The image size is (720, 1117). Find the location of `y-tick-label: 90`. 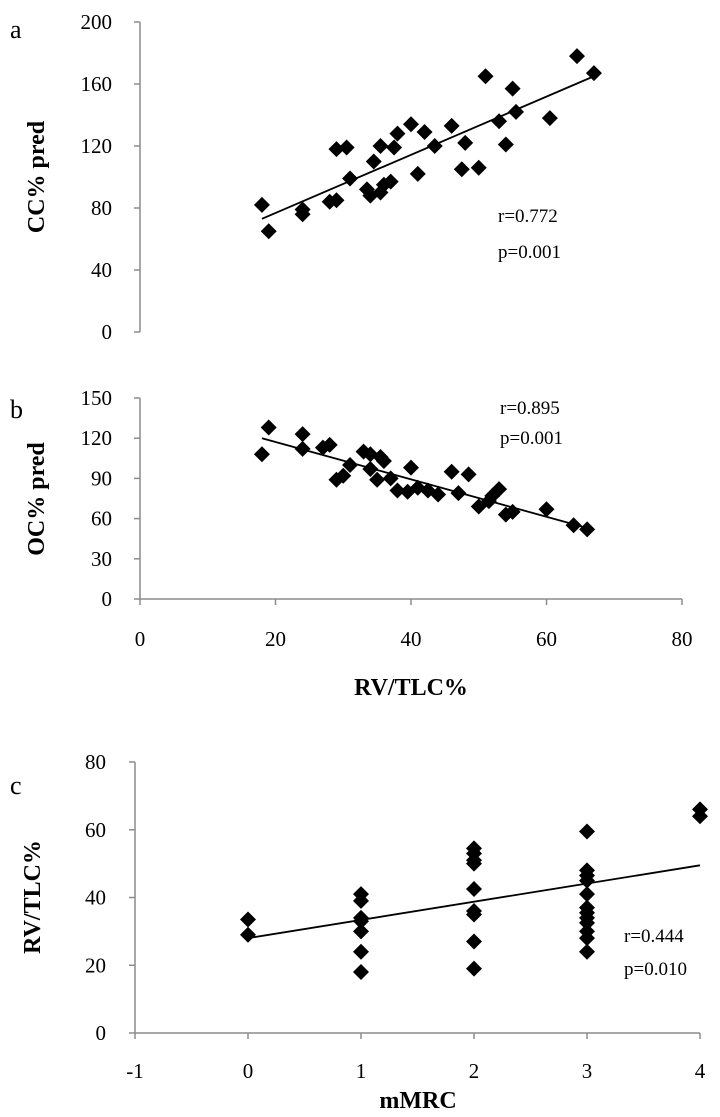

y-tick-label: 90 is located at coordinates (101, 478).